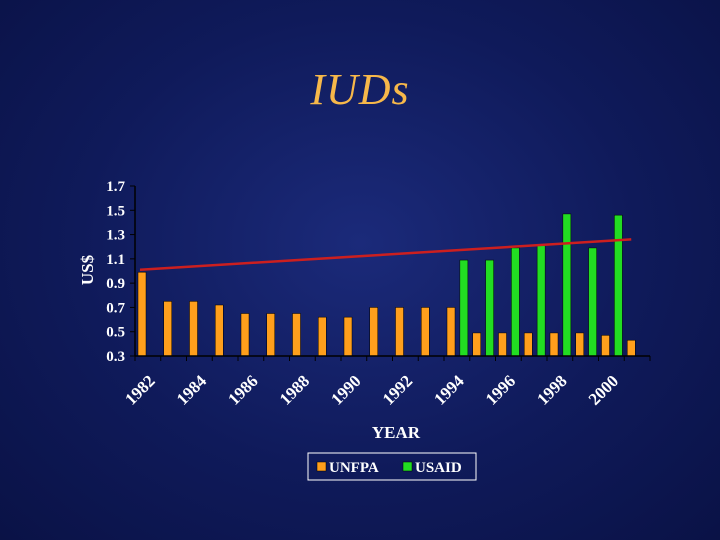  What do you see at coordinates (115, 357) in the screenshot?
I see `y-tick-label: 0.3` at bounding box center [115, 357].